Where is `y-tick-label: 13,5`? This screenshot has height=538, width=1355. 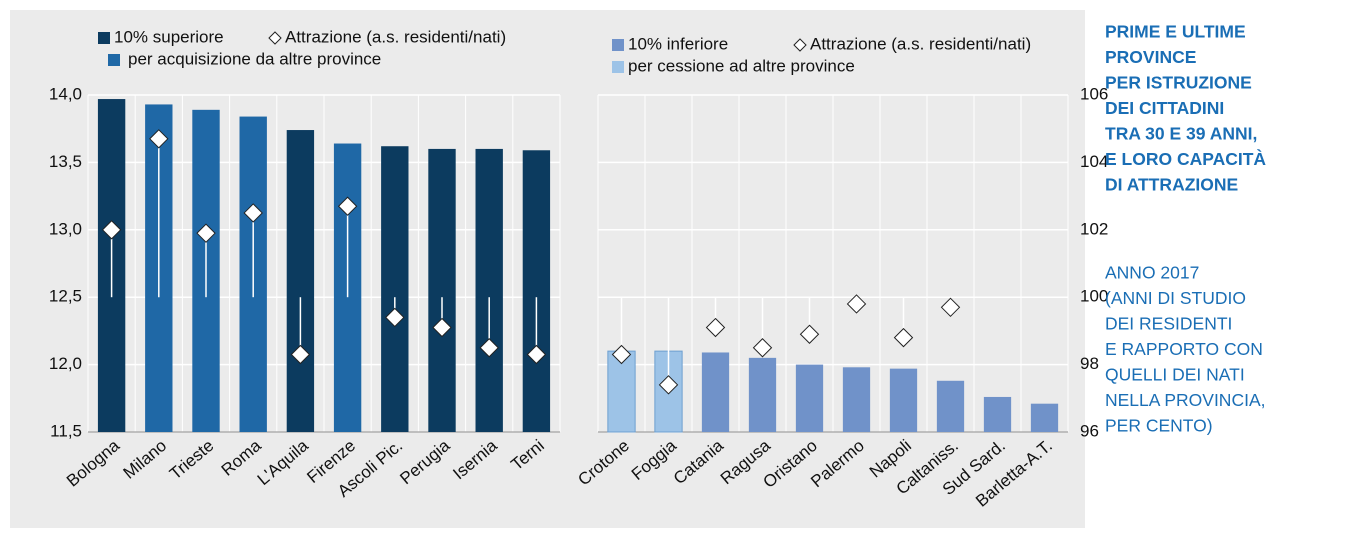
y-tick-label: 13,5 is located at coordinates (65, 161).